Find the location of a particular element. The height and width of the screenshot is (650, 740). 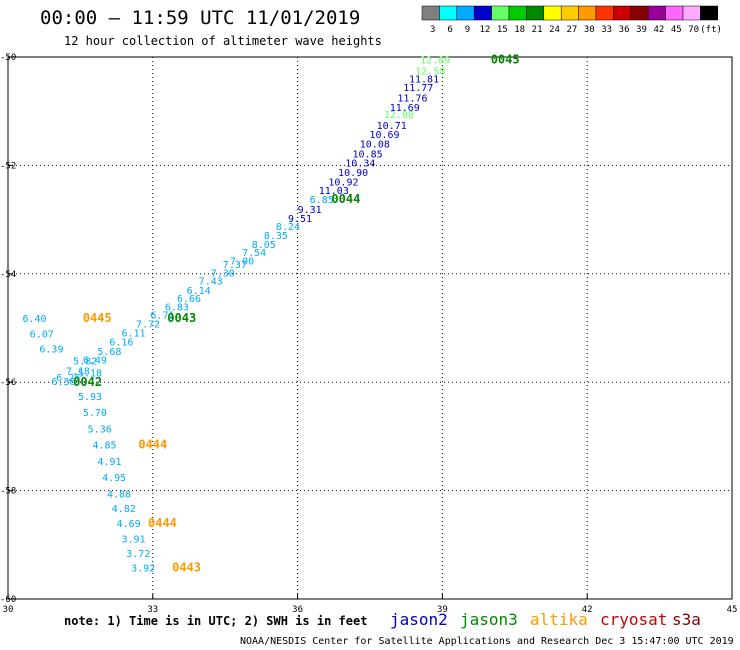

legend-jason2: jason2 is located at coordinates (419, 619).